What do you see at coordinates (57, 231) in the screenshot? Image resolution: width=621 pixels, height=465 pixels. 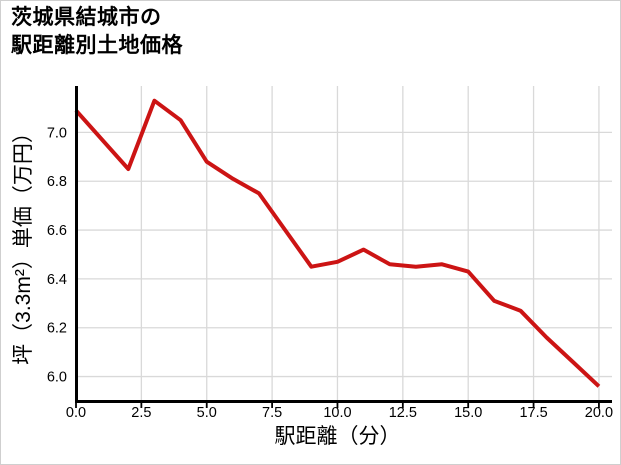 I see `y-tick-label: 6.6` at bounding box center [57, 231].